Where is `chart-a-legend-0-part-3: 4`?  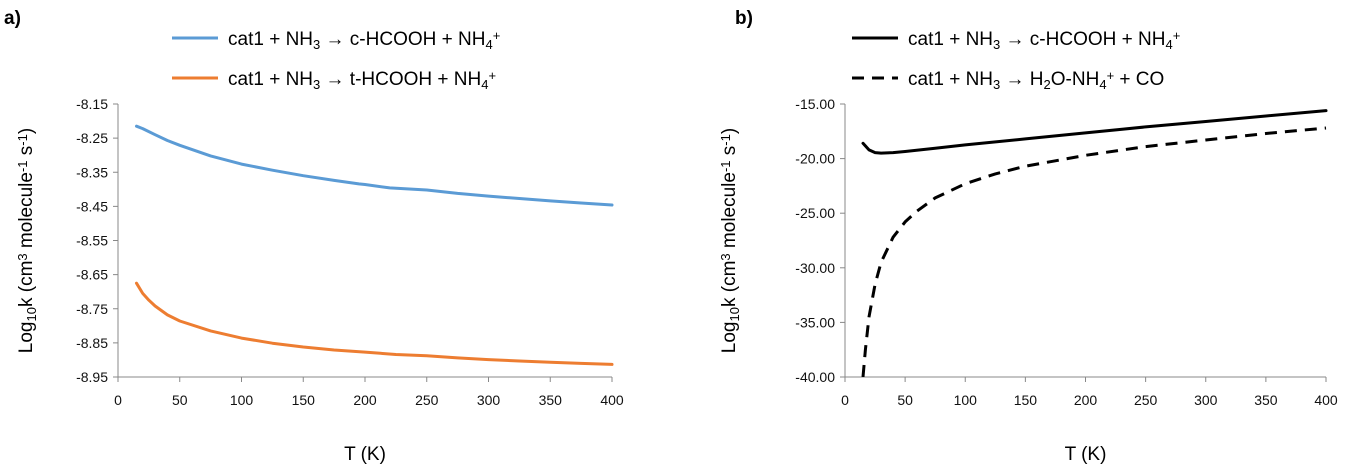
chart-a-legend-0-part-3: 4 is located at coordinates (488, 44).